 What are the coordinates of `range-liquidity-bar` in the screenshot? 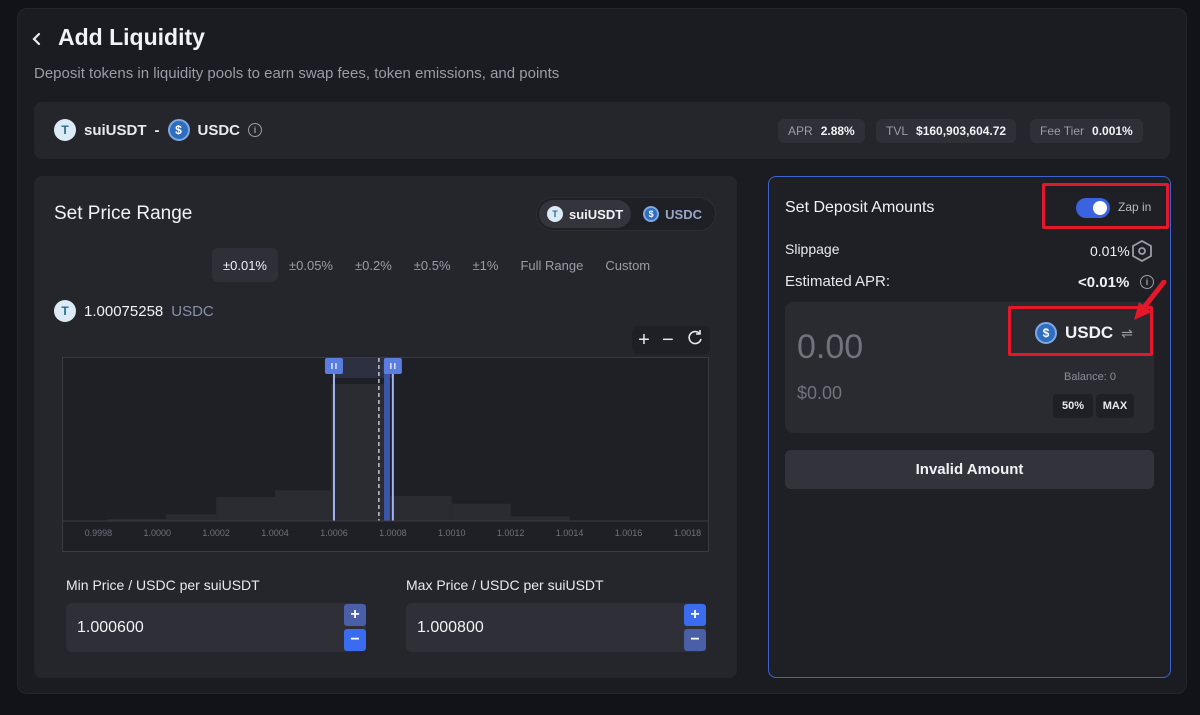 It's located at (387, 440).